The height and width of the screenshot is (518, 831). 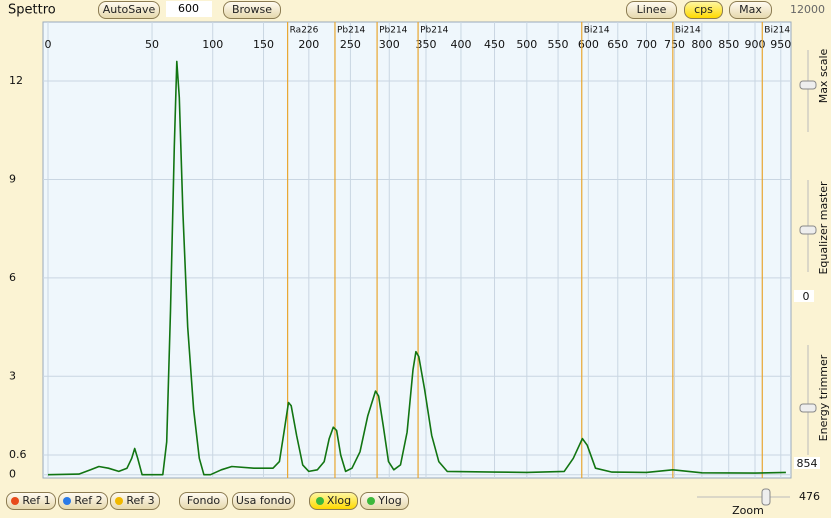 I want to click on x-tick-label: 750, so click(x=674, y=44).